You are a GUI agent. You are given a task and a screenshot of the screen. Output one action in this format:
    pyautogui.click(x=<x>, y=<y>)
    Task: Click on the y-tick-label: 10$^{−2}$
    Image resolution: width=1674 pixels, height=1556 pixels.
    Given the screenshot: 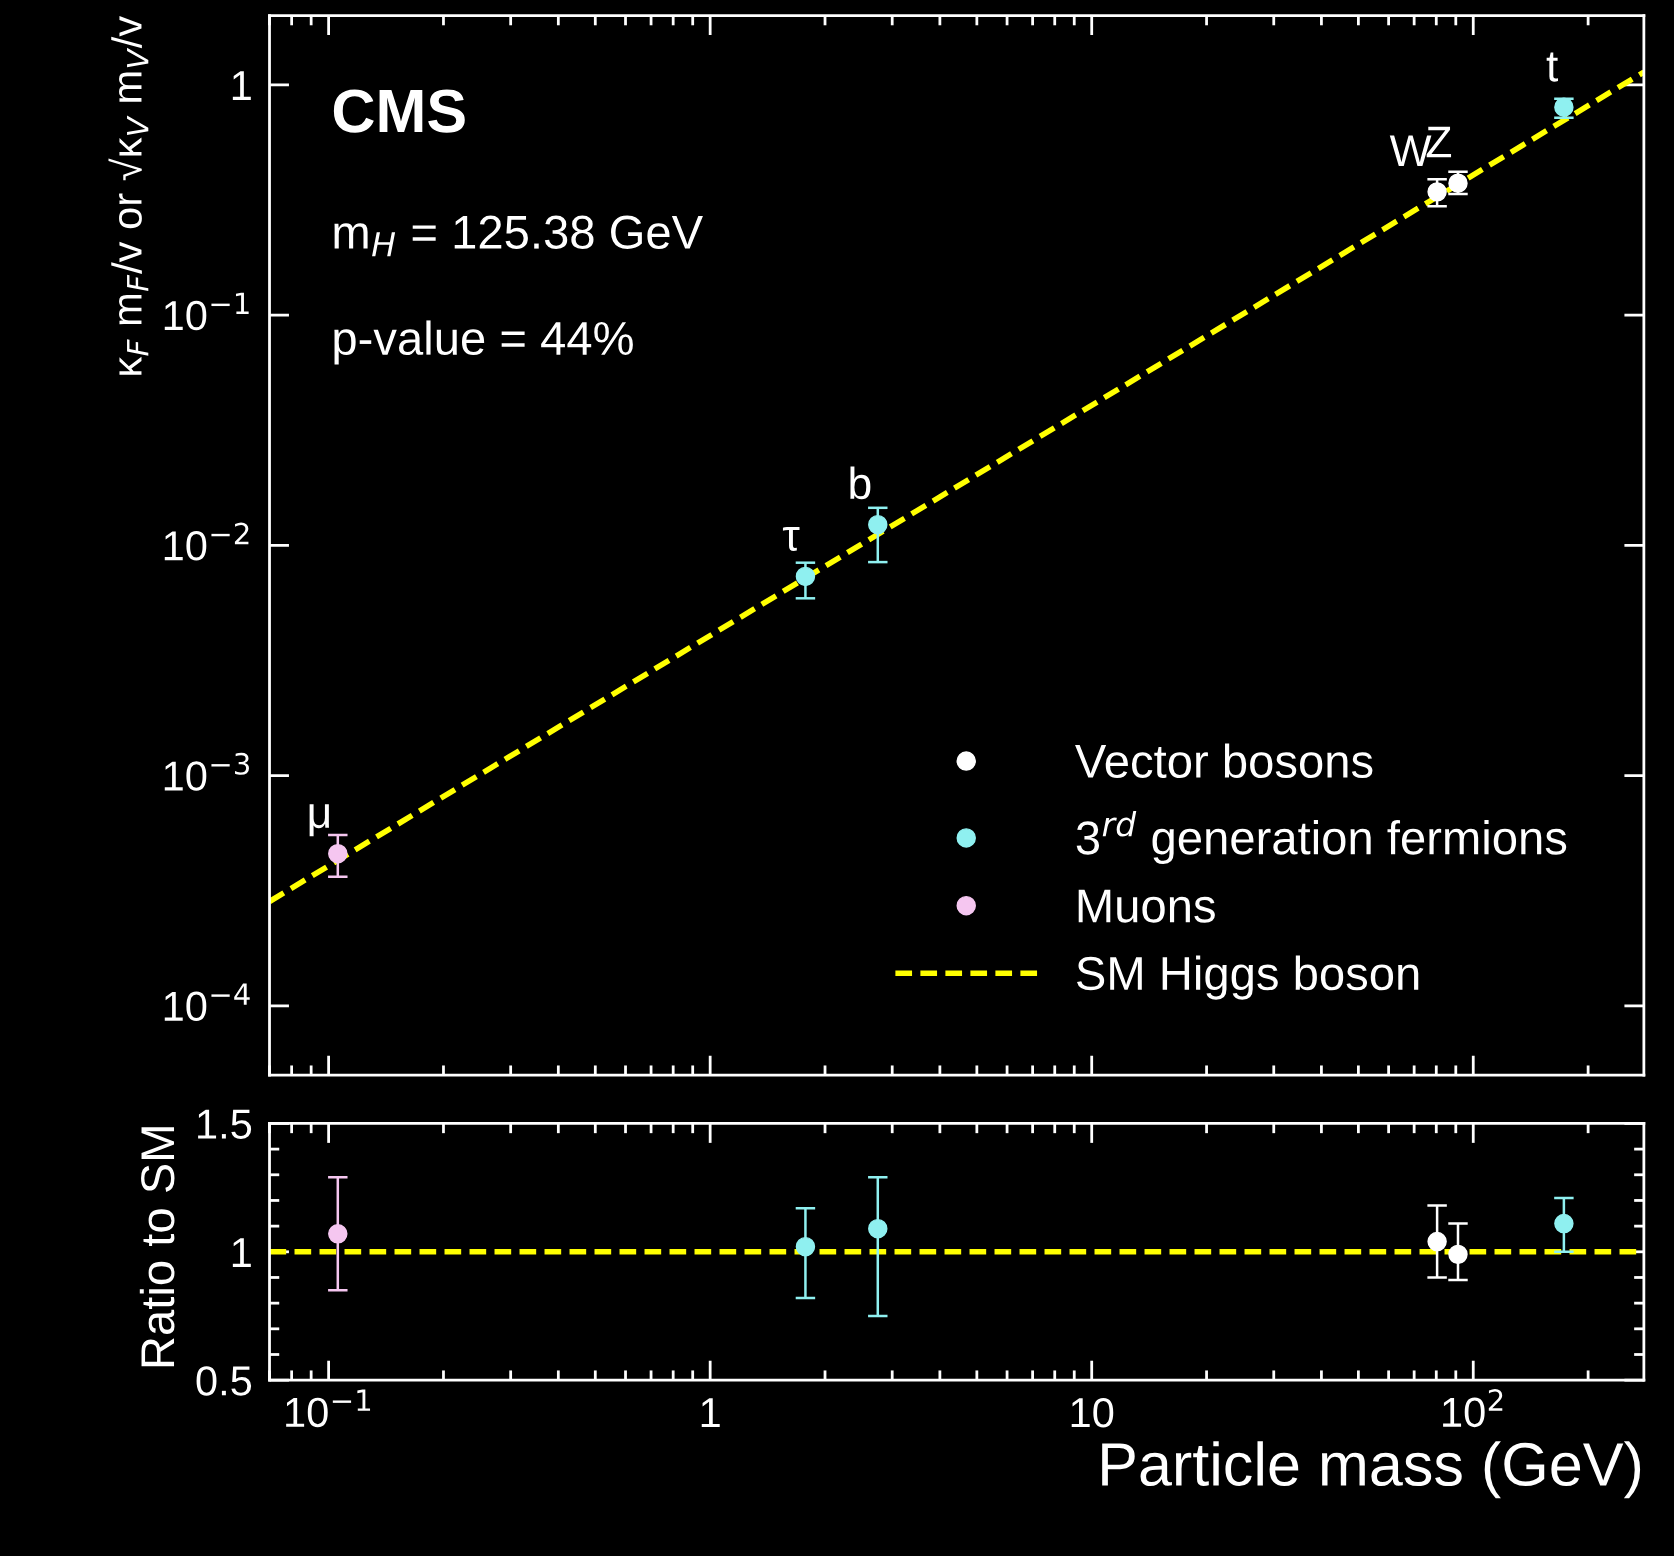 What is the action you would take?
    pyautogui.click(x=206, y=541)
    